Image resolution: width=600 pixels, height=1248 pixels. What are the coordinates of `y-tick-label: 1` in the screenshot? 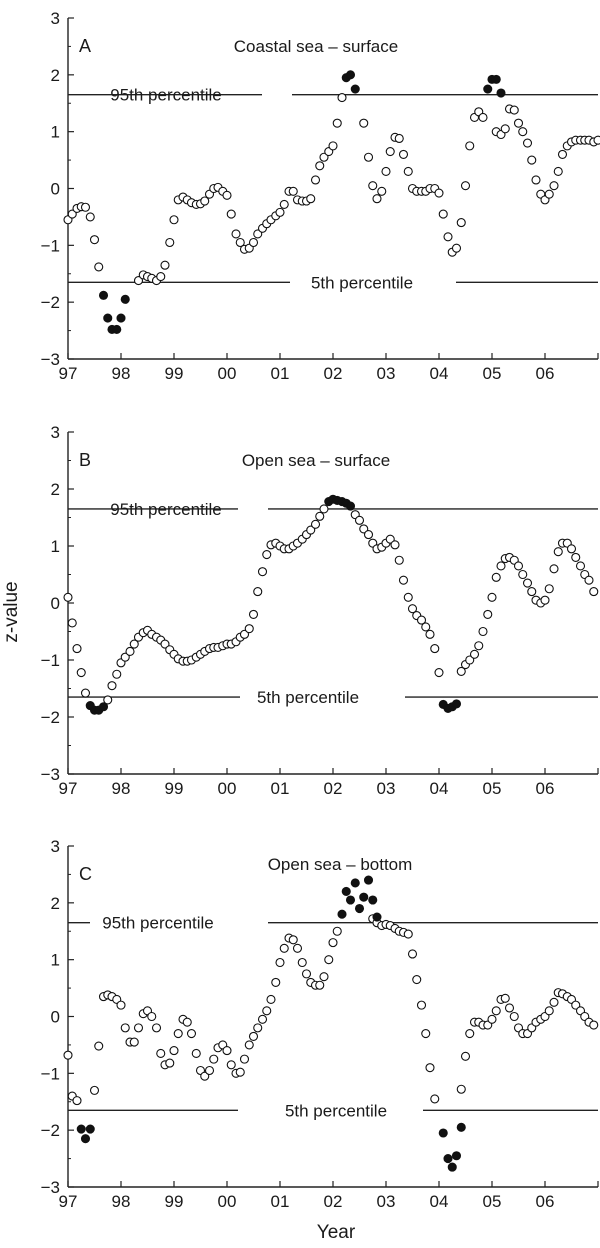 It's located at (55, 132).